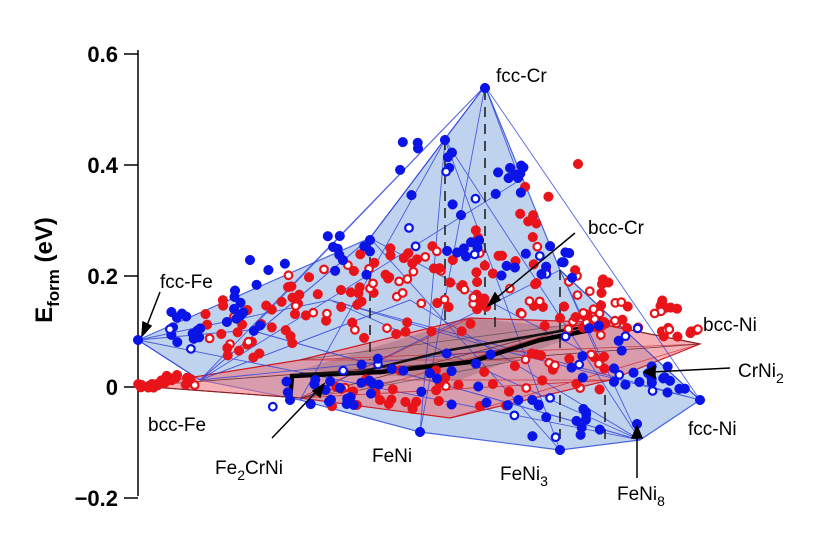 The width and height of the screenshot is (830, 552). Describe the element at coordinates (112, 387) in the screenshot. I see `y-tick-label: 0` at that location.